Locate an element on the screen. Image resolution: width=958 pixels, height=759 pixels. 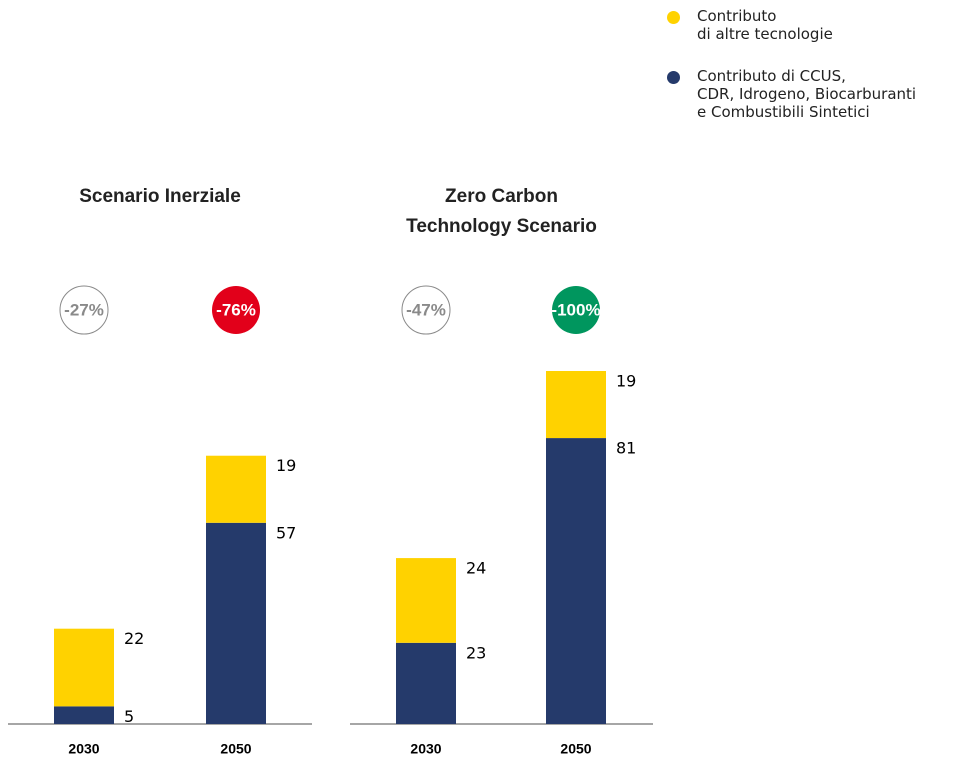
data-label: 24 is located at coordinates (476, 568).